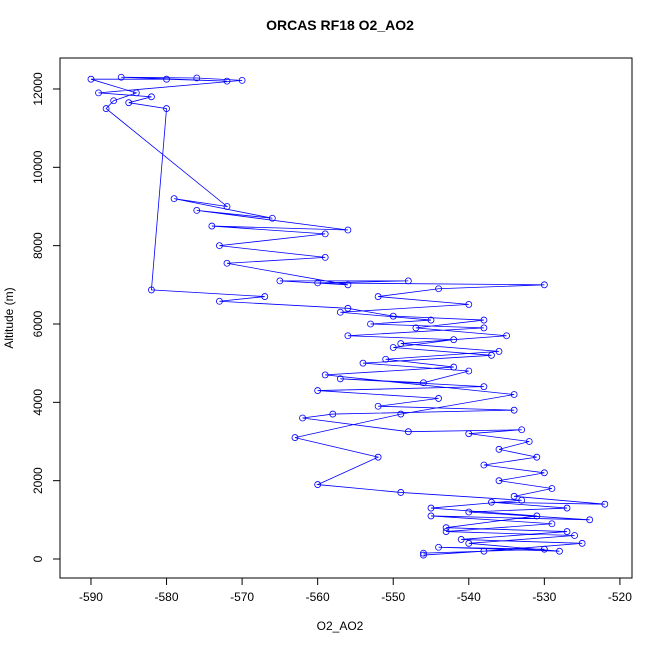  What do you see at coordinates (38, 167) in the screenshot?
I see `y-tick-label: 10000` at bounding box center [38, 167].